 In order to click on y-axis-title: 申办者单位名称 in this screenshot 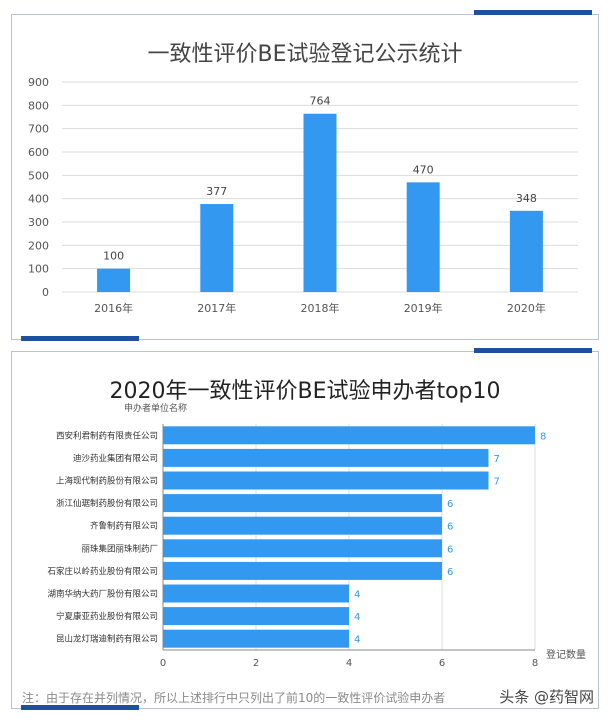, I will do `click(155, 408)`.